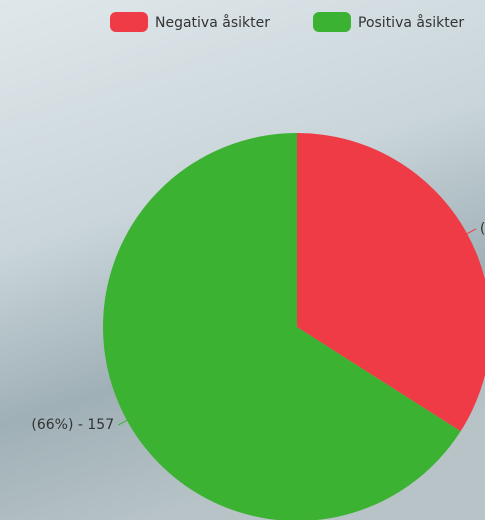 The height and width of the screenshot is (520, 485). What do you see at coordinates (411, 22) in the screenshot?
I see `legend-label: Positiva åsikter` at bounding box center [411, 22].